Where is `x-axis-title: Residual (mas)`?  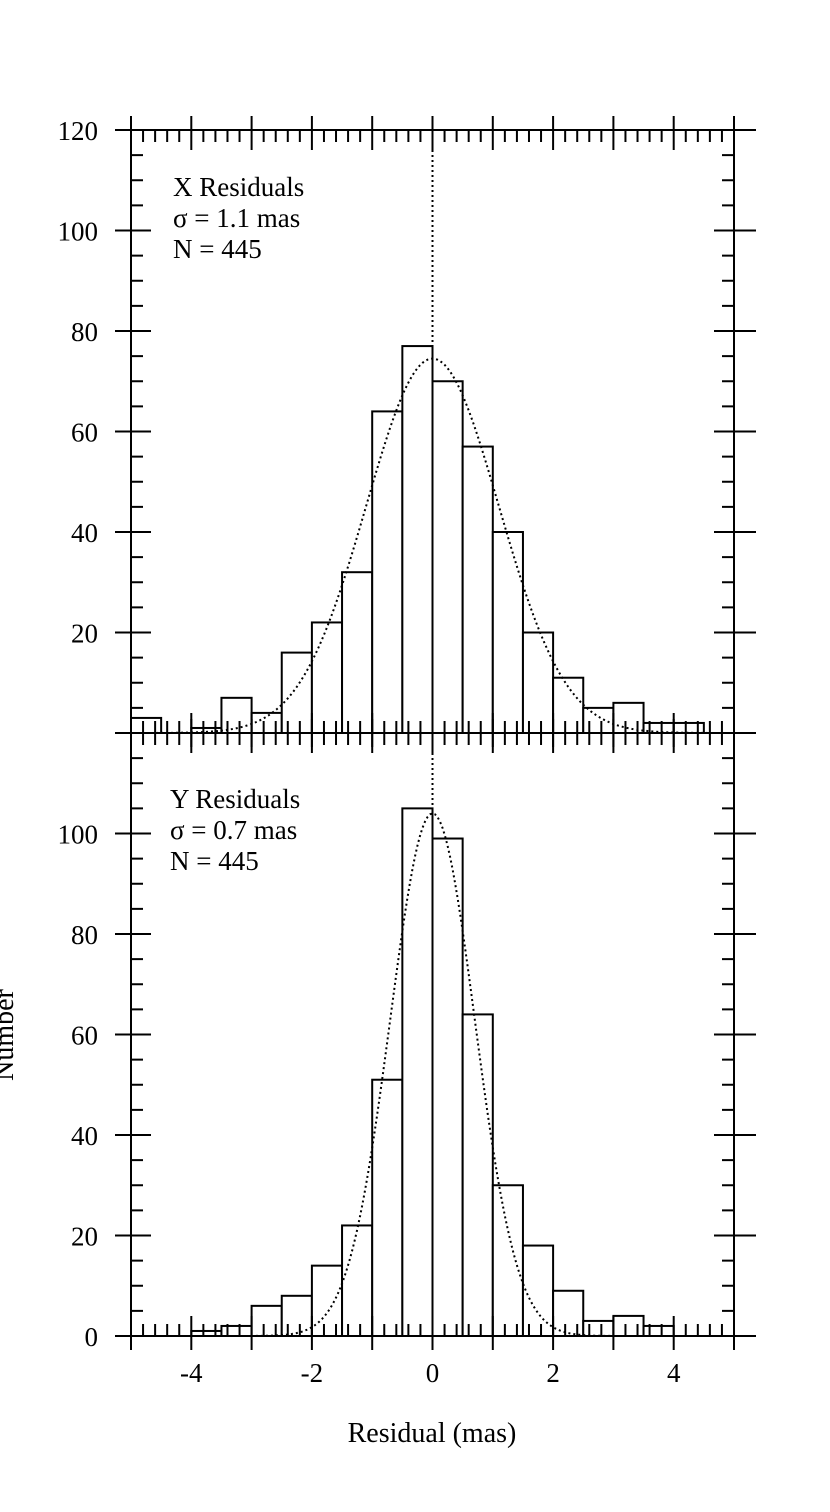
x-axis-title: Residual (mas) is located at coordinates (432, 1433).